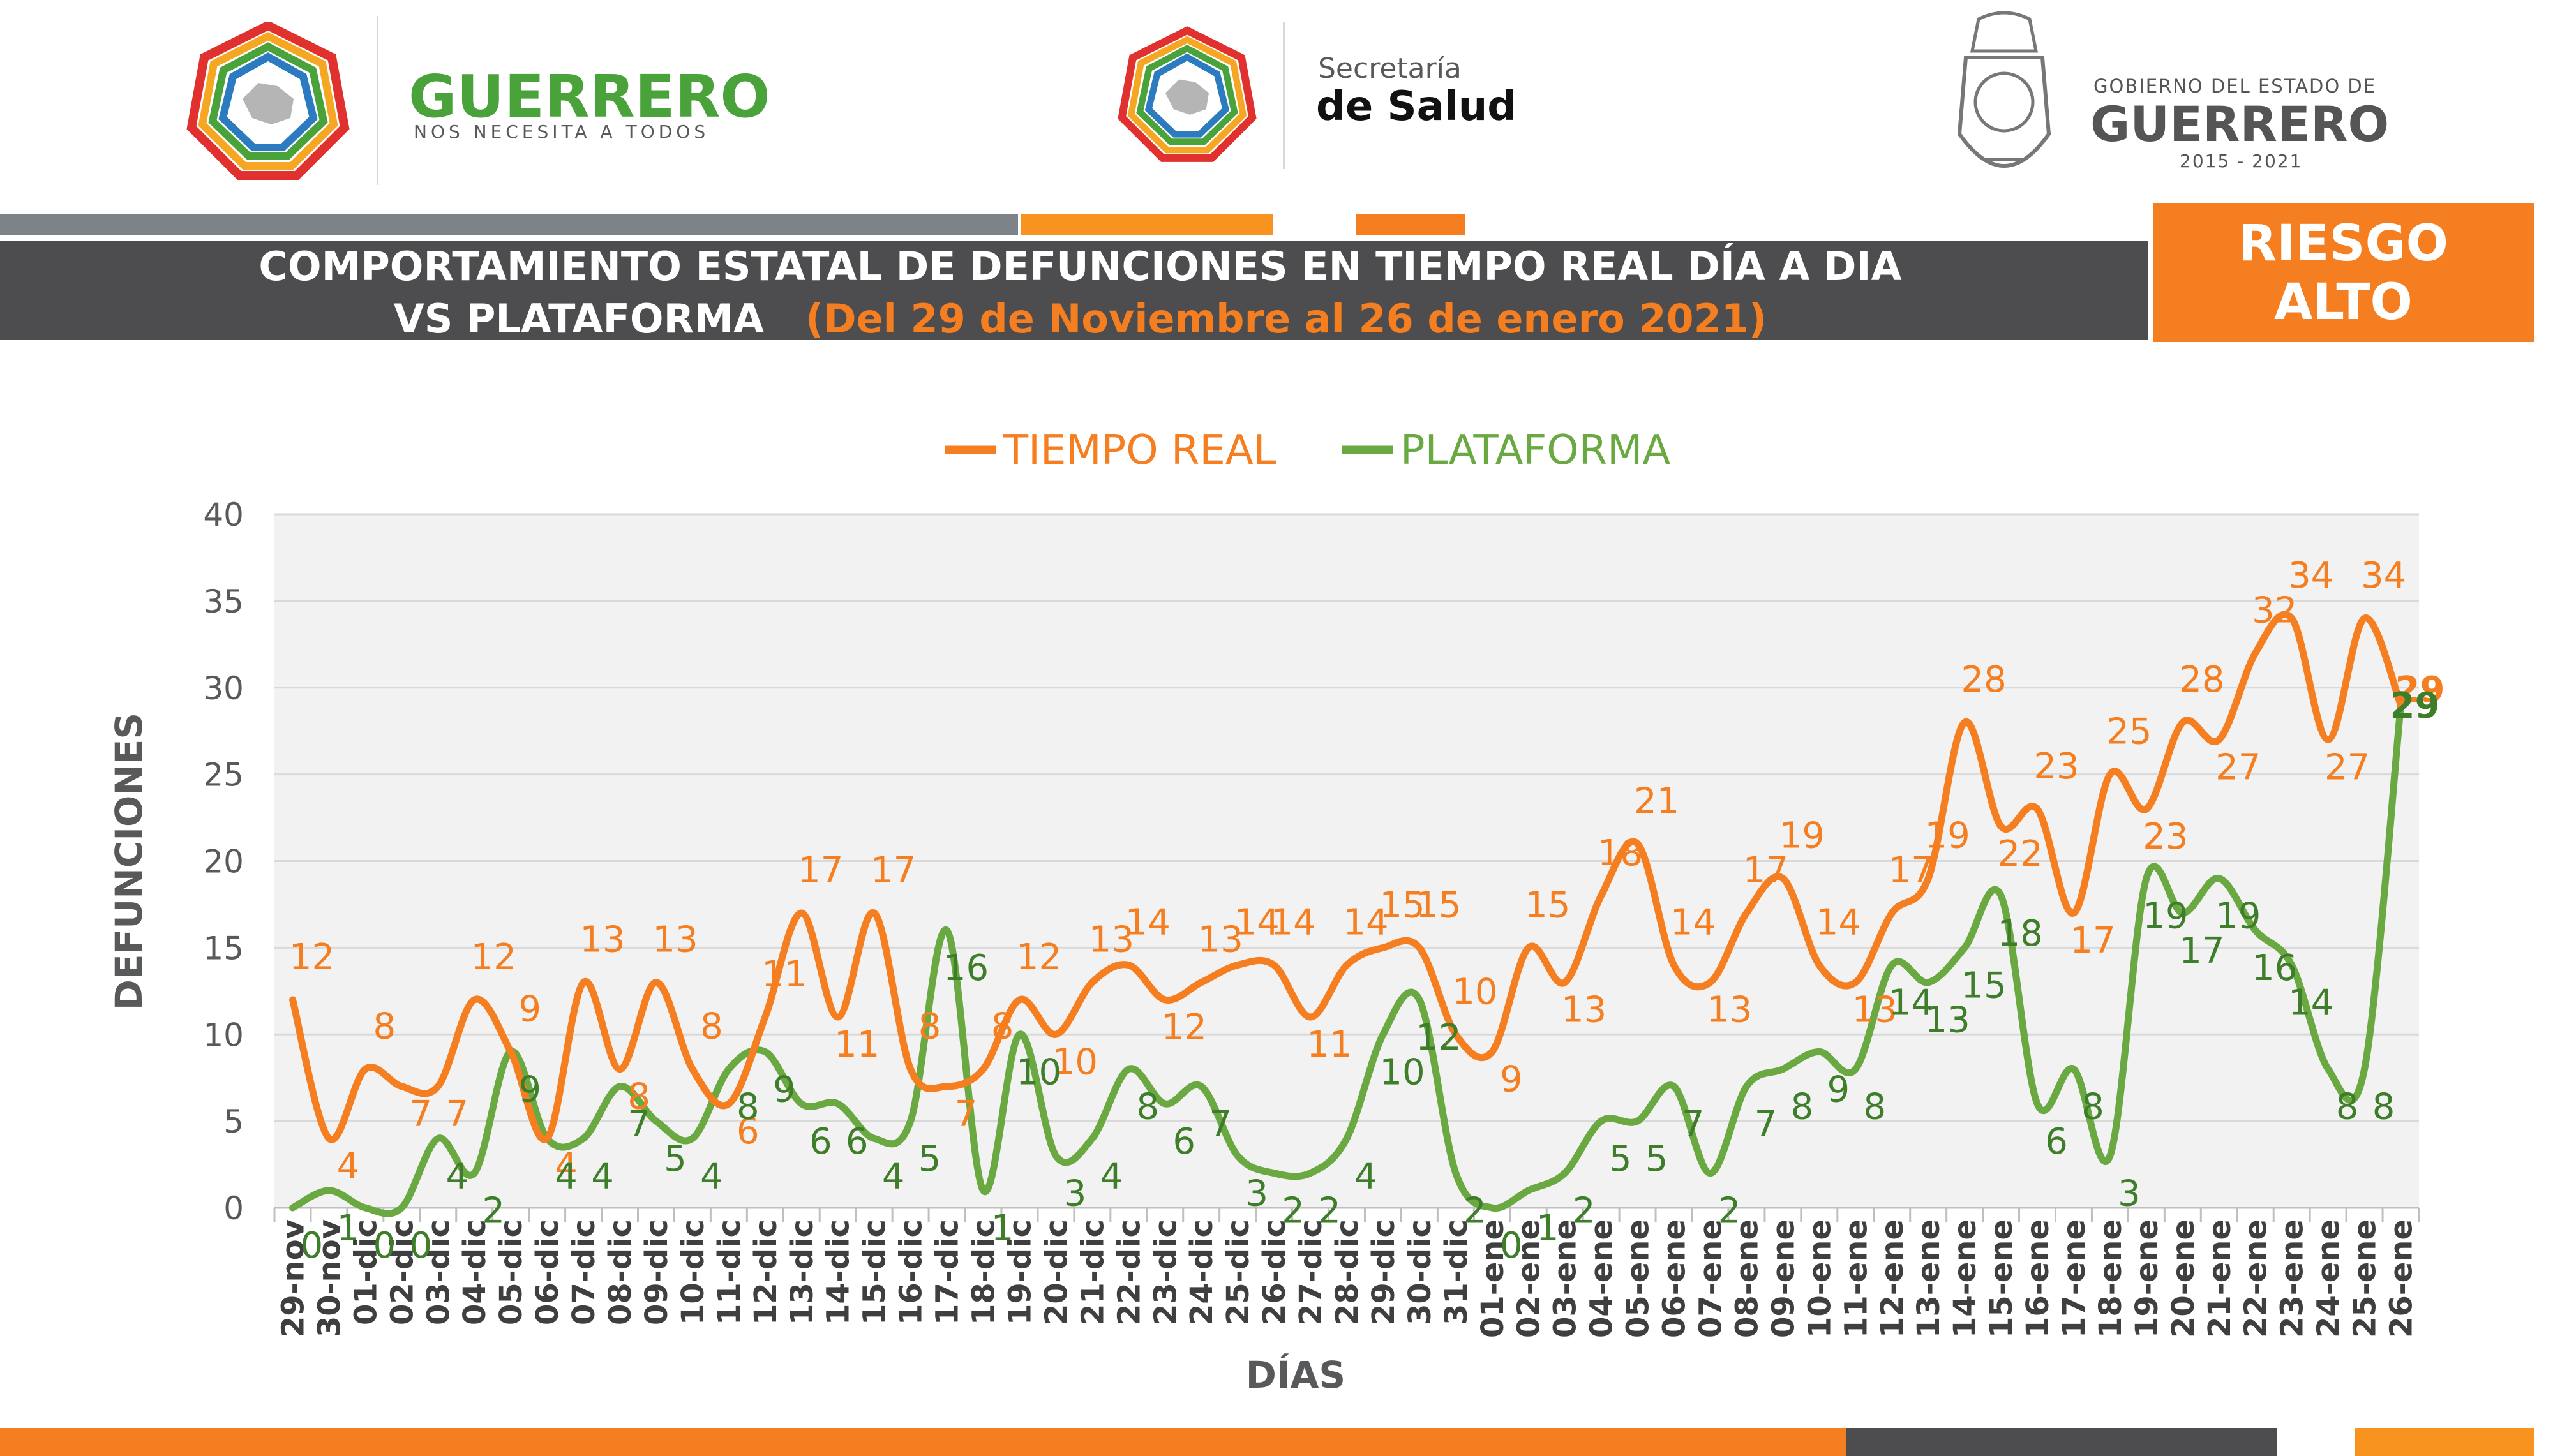 This screenshot has width=2553, height=1456. What do you see at coordinates (234, 1121) in the screenshot?
I see `y-tick-label: 5` at bounding box center [234, 1121].